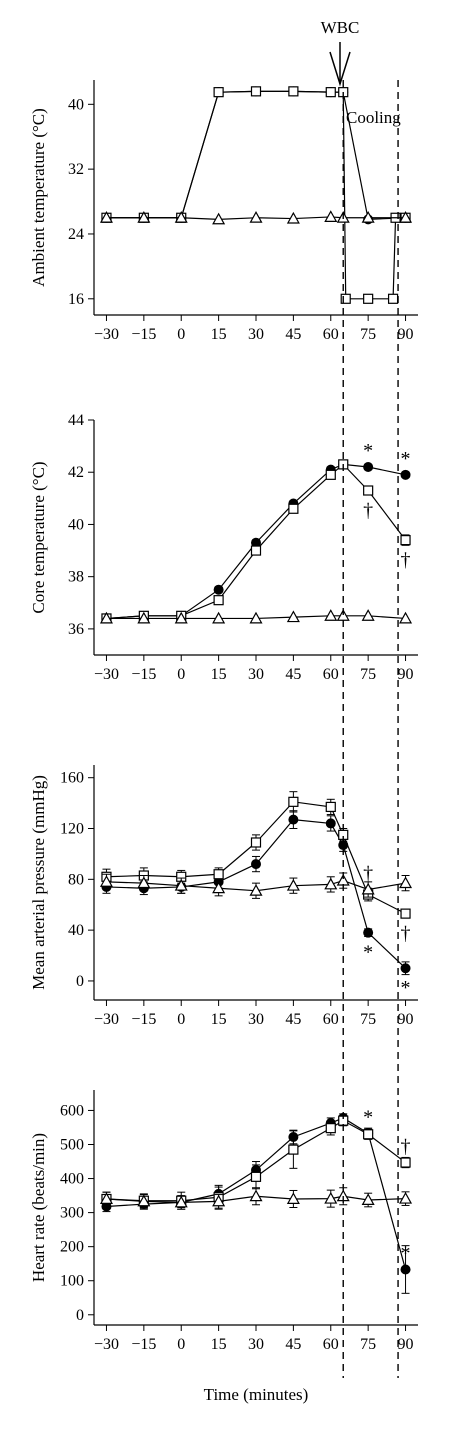 Image resolution: width=455 pixels, height=1433 pixels. What do you see at coordinates (80, 981) in the screenshot?
I see `y-tick-label: 0` at bounding box center [80, 981].